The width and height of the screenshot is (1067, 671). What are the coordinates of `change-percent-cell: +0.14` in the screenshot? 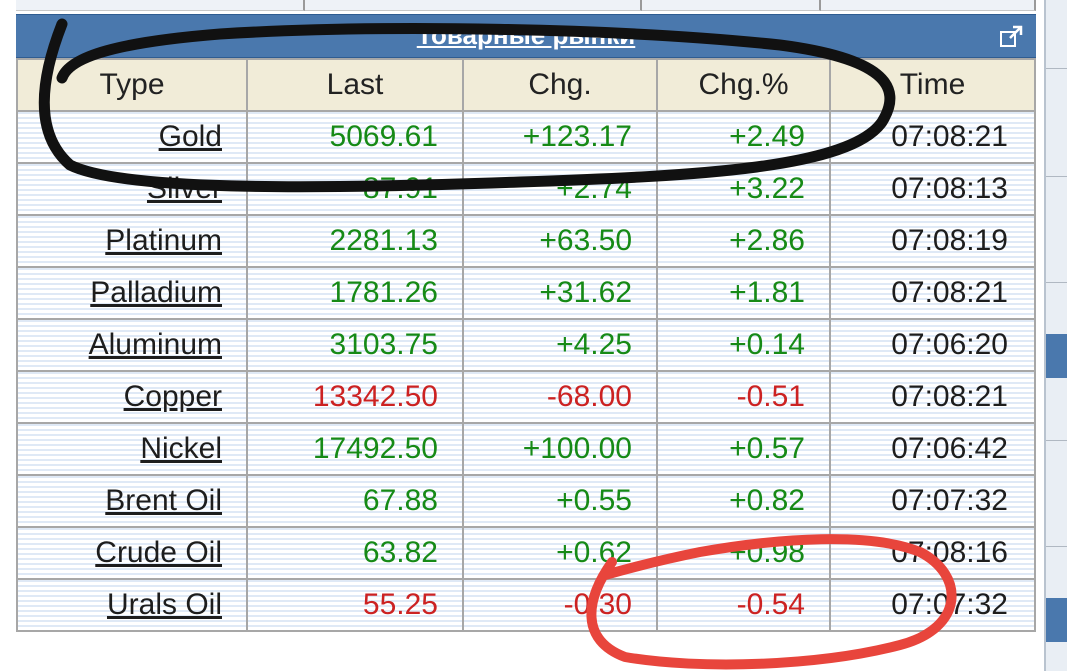 It's located at (743, 345).